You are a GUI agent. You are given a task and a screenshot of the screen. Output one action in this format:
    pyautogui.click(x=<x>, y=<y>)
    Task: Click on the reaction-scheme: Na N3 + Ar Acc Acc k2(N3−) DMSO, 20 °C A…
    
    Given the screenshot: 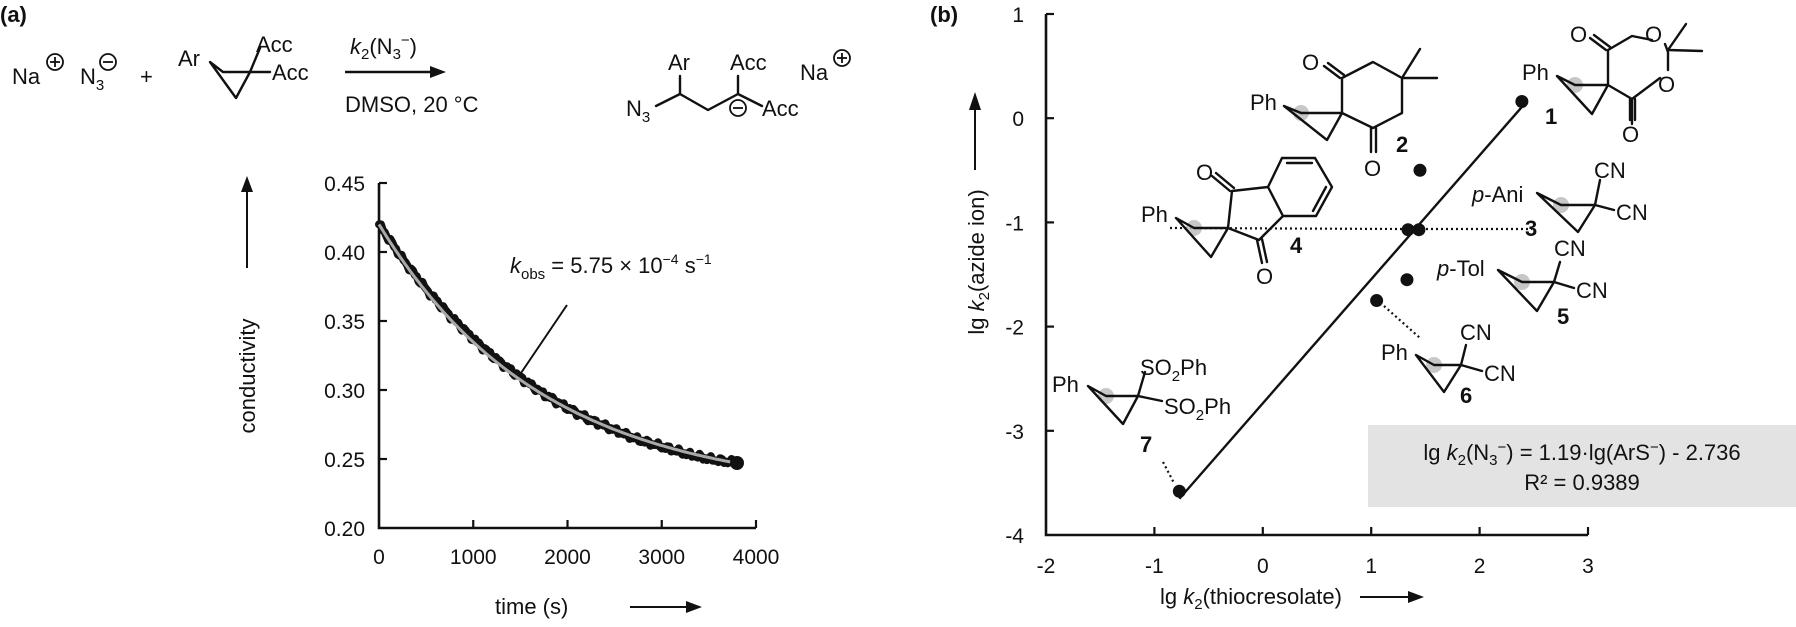 What is the action you would take?
    pyautogui.click(x=431, y=79)
    